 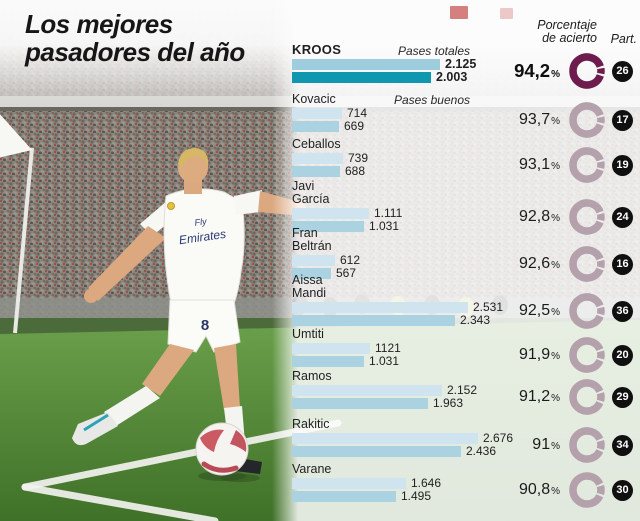 I want to click on pases-totales-value: 2.531, so click(x=488, y=307).